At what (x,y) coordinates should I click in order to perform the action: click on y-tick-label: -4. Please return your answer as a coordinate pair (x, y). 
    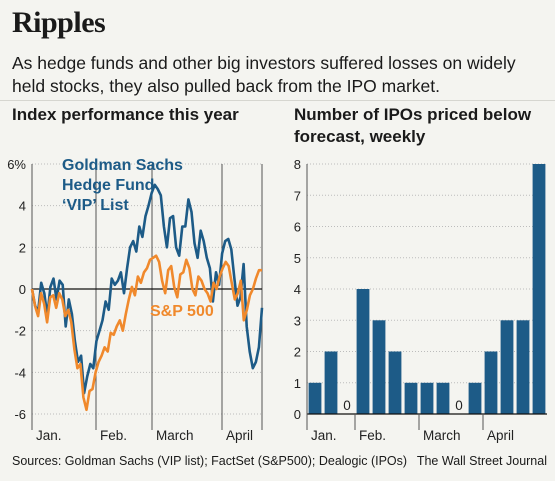
    Looking at the image, I should click on (20, 372).